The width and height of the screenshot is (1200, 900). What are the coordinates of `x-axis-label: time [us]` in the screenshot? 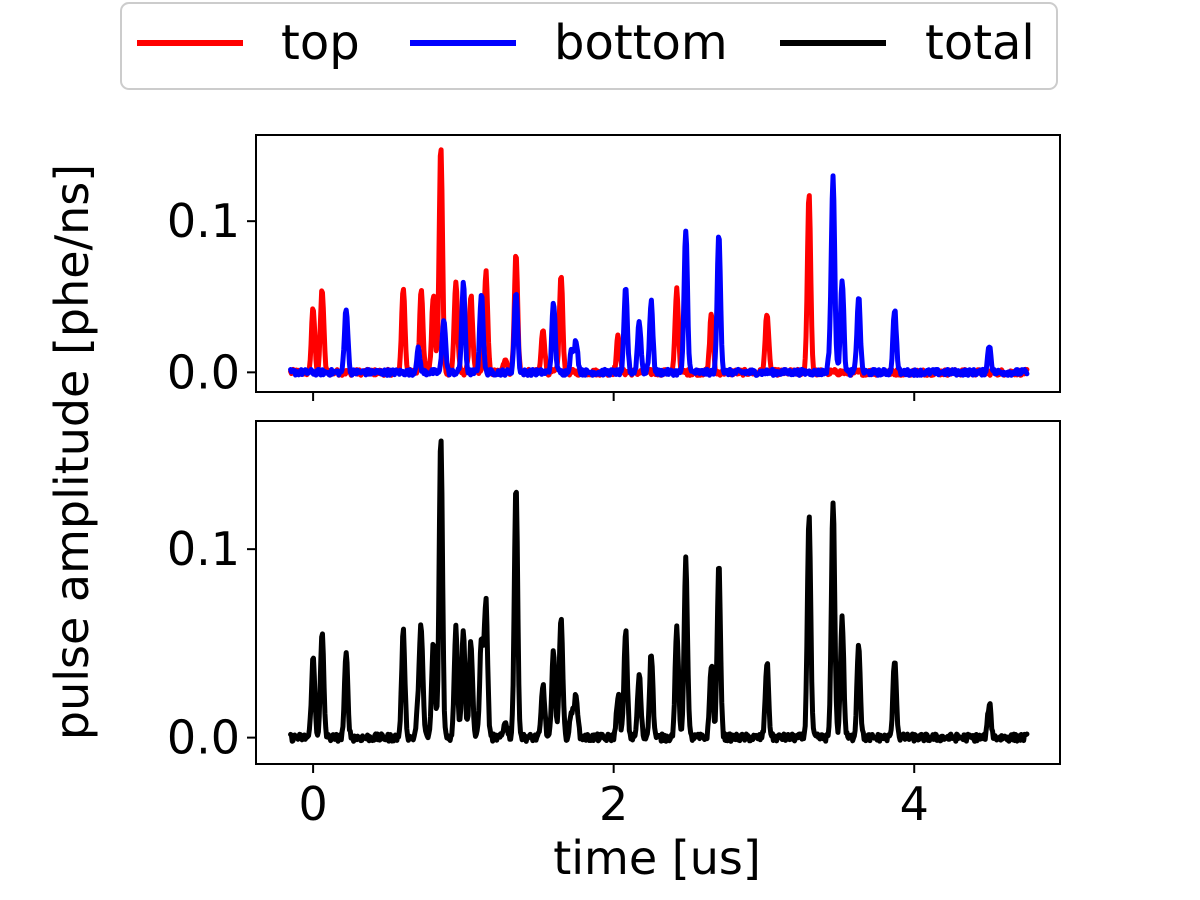 It's located at (657, 858).